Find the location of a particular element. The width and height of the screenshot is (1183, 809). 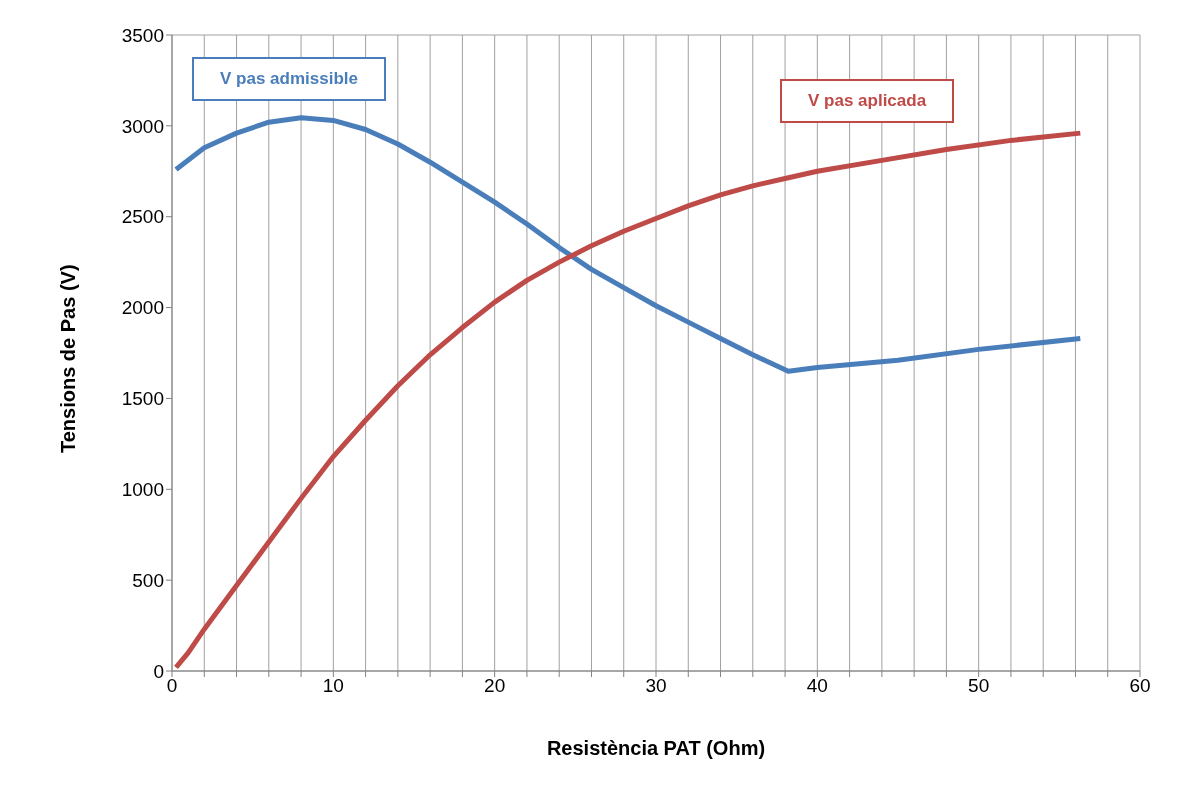

x-axis-title: Resistència PAT (Ohm) is located at coordinates (656, 748).